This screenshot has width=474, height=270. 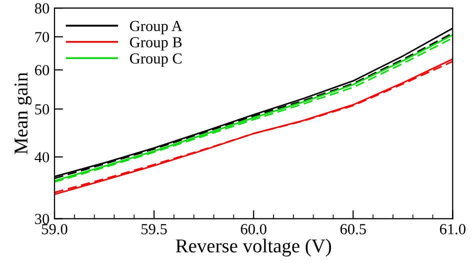 What do you see at coordinates (253, 229) in the screenshot?
I see `x-tick-label: 60.0` at bounding box center [253, 229].